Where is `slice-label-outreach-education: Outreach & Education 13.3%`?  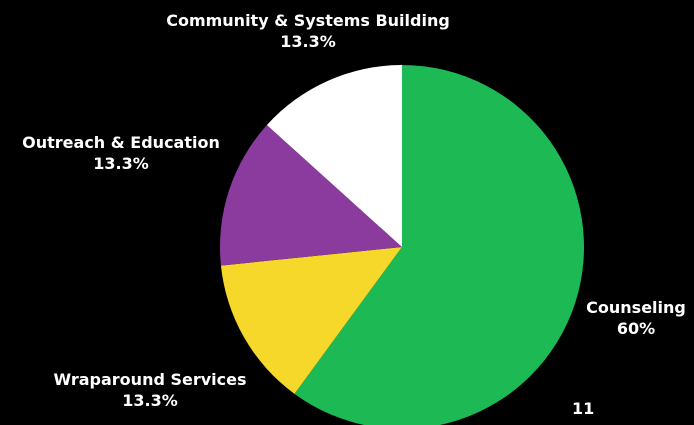 slice-label-outreach-education: Outreach & Education 13.3% is located at coordinates (121, 153).